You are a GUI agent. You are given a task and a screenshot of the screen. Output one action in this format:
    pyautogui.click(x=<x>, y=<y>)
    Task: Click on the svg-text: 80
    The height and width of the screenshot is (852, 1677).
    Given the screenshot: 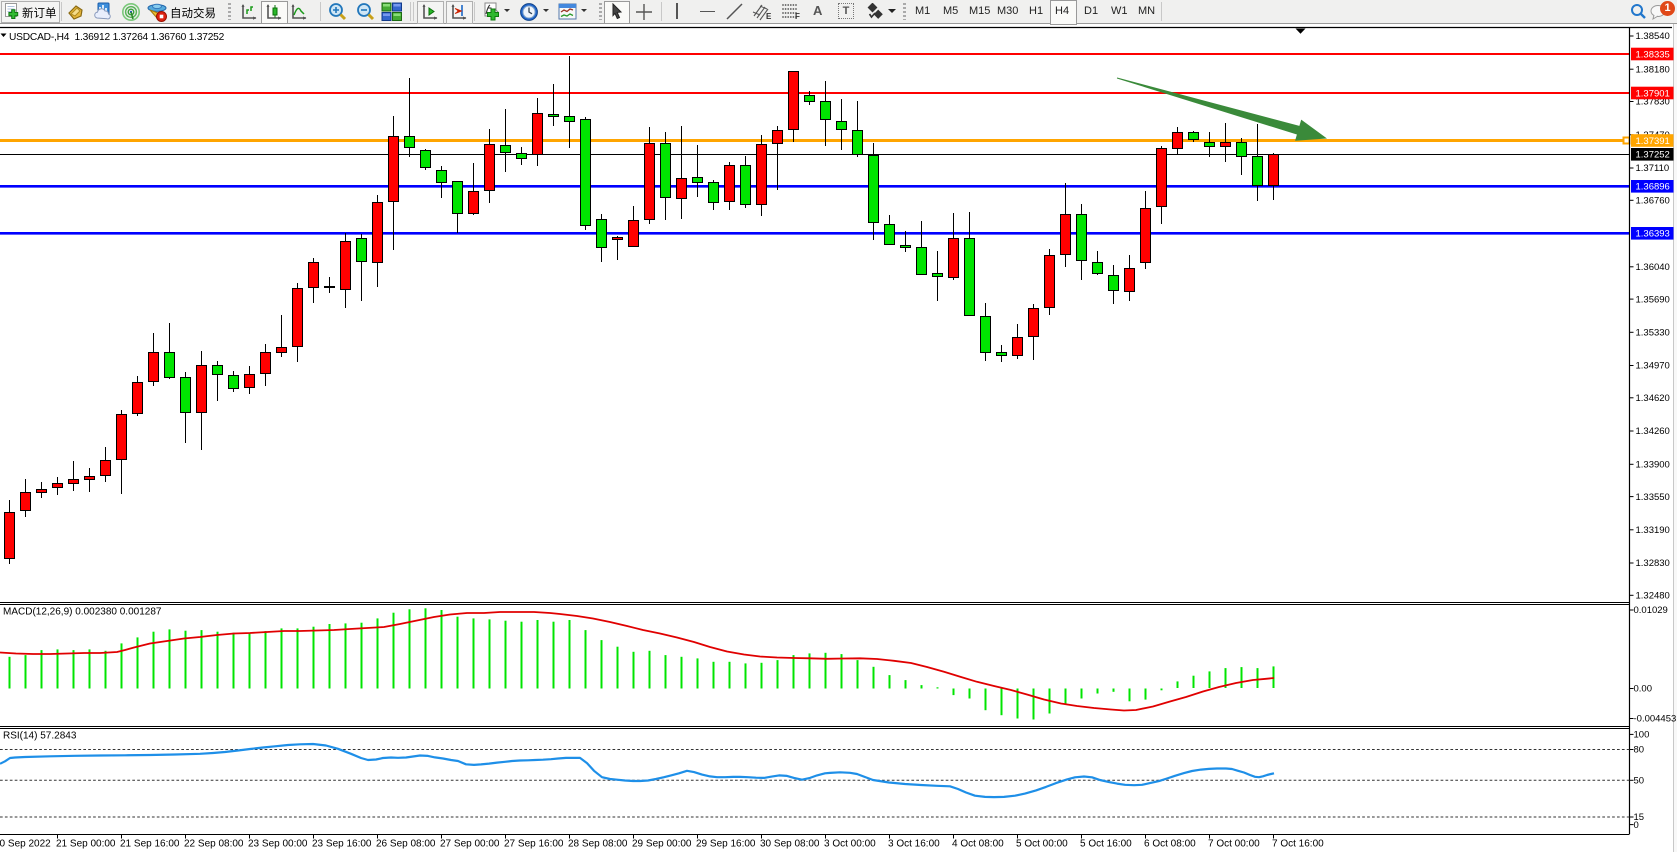 What is the action you would take?
    pyautogui.click(x=1639, y=750)
    